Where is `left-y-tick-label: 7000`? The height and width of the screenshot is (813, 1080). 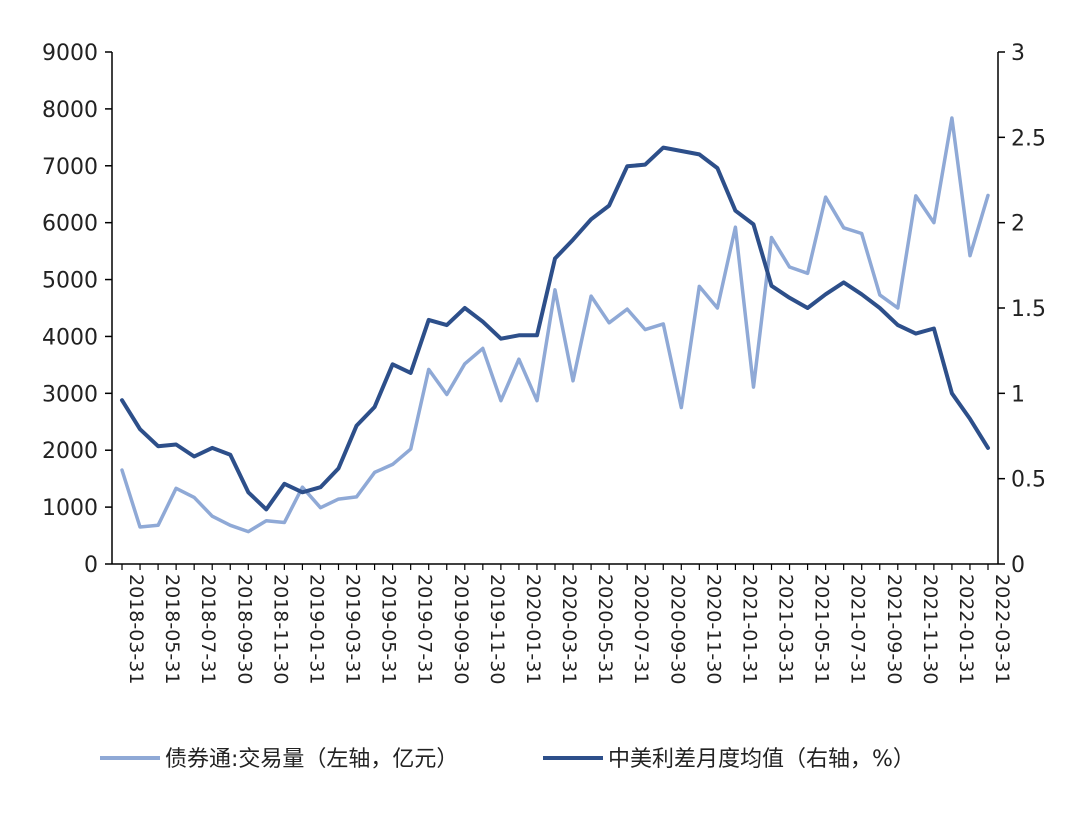
left-y-tick-label: 7000 is located at coordinates (70, 167).